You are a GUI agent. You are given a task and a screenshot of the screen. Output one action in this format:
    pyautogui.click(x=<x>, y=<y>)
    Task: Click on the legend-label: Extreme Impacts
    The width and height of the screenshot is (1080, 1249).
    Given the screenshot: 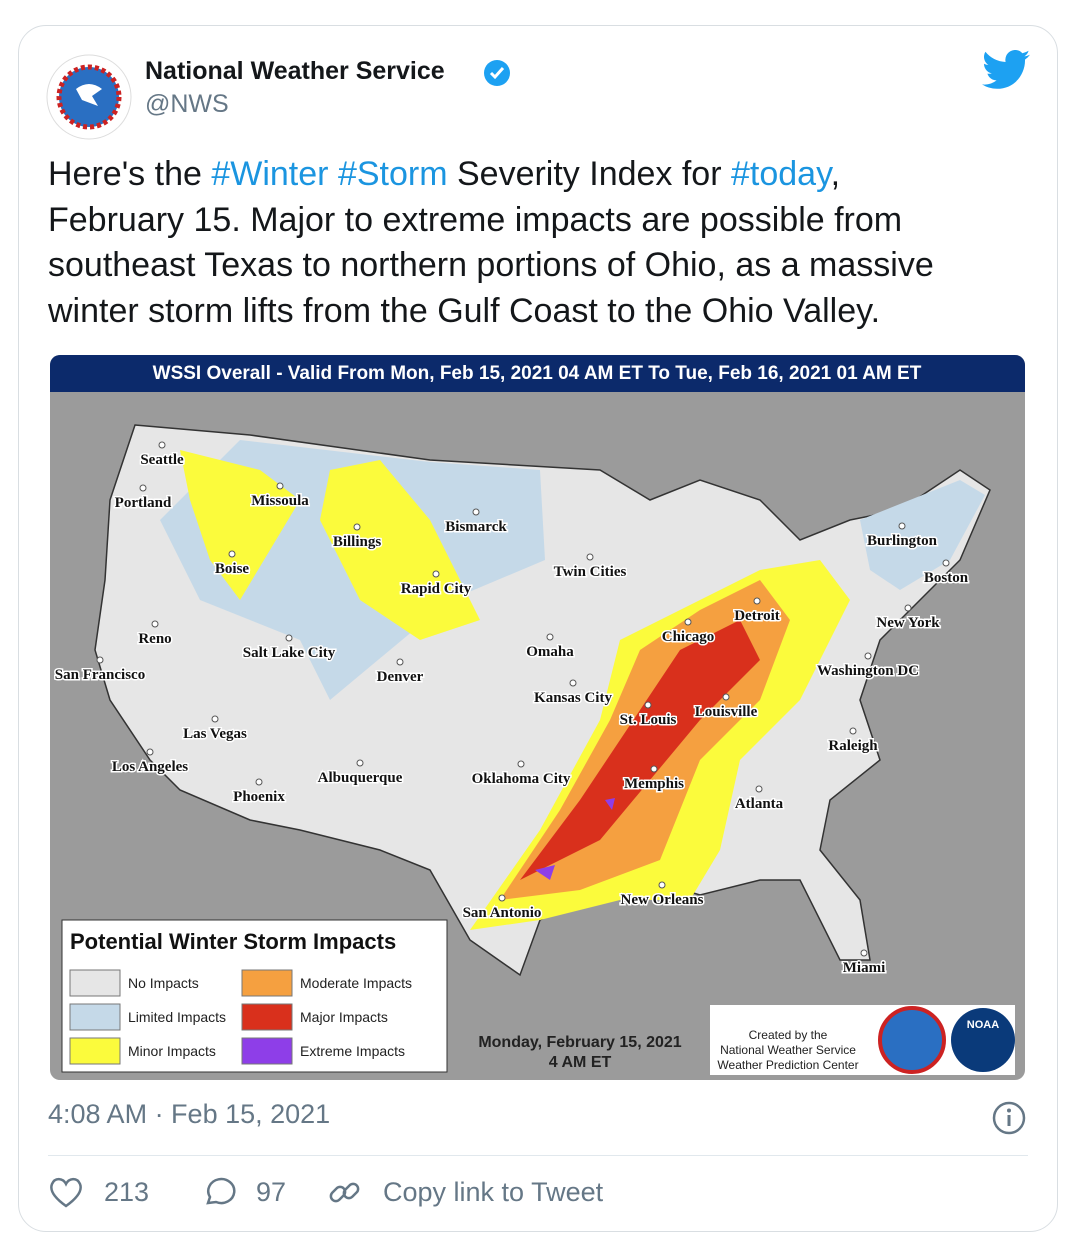 What is the action you would take?
    pyautogui.click(x=352, y=1051)
    